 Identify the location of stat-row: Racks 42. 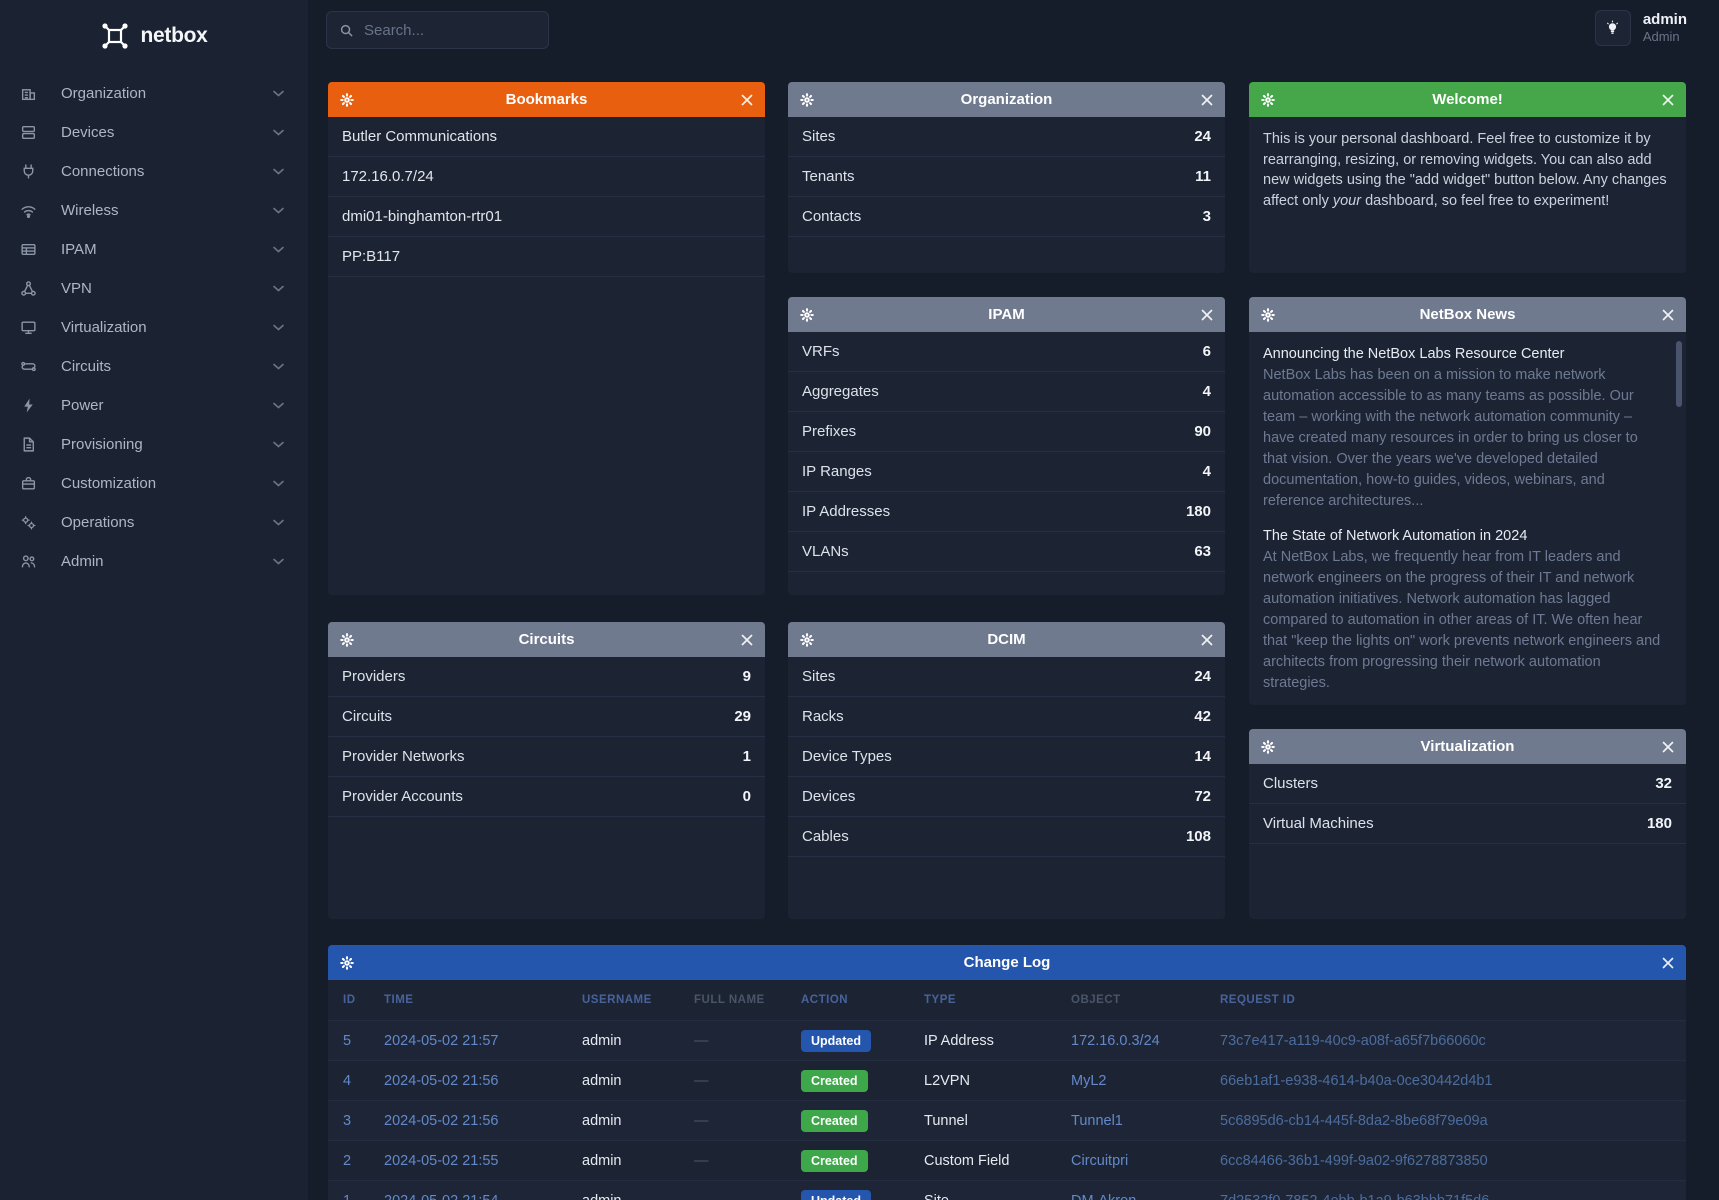
(1006, 717).